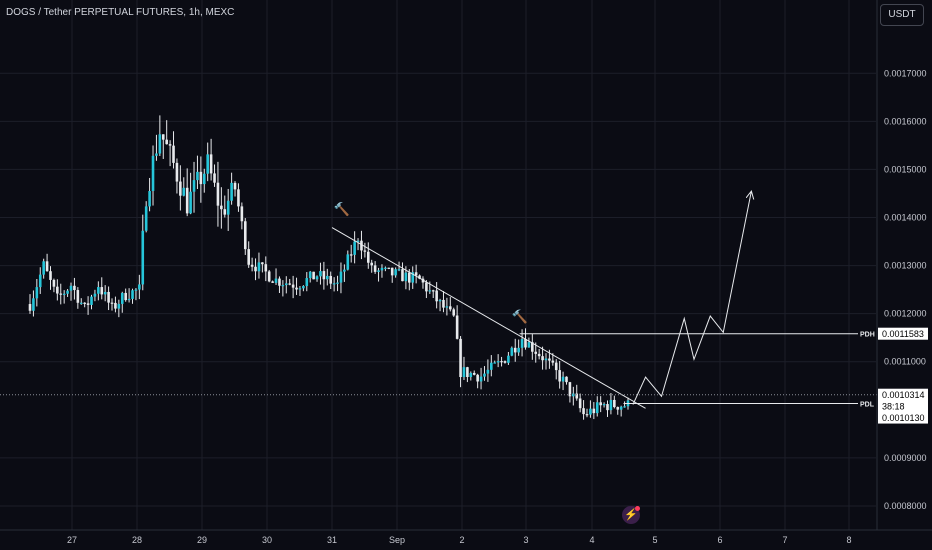 This screenshot has width=932, height=550. What do you see at coordinates (461, 540) in the screenshot?
I see `x-tick-label: 2` at bounding box center [461, 540].